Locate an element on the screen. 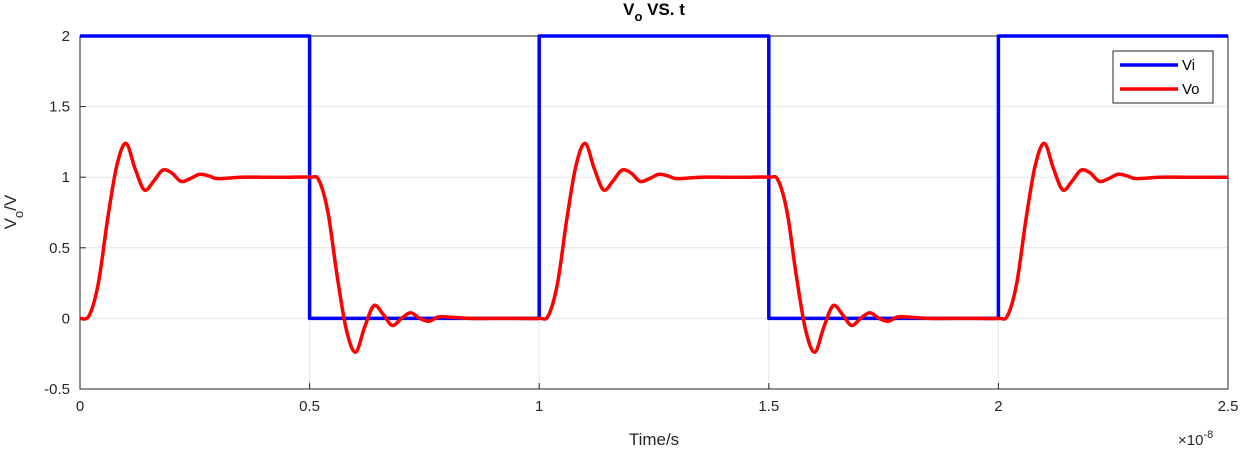 The height and width of the screenshot is (456, 1242). legend-label-vo: Vo is located at coordinates (1191, 89).